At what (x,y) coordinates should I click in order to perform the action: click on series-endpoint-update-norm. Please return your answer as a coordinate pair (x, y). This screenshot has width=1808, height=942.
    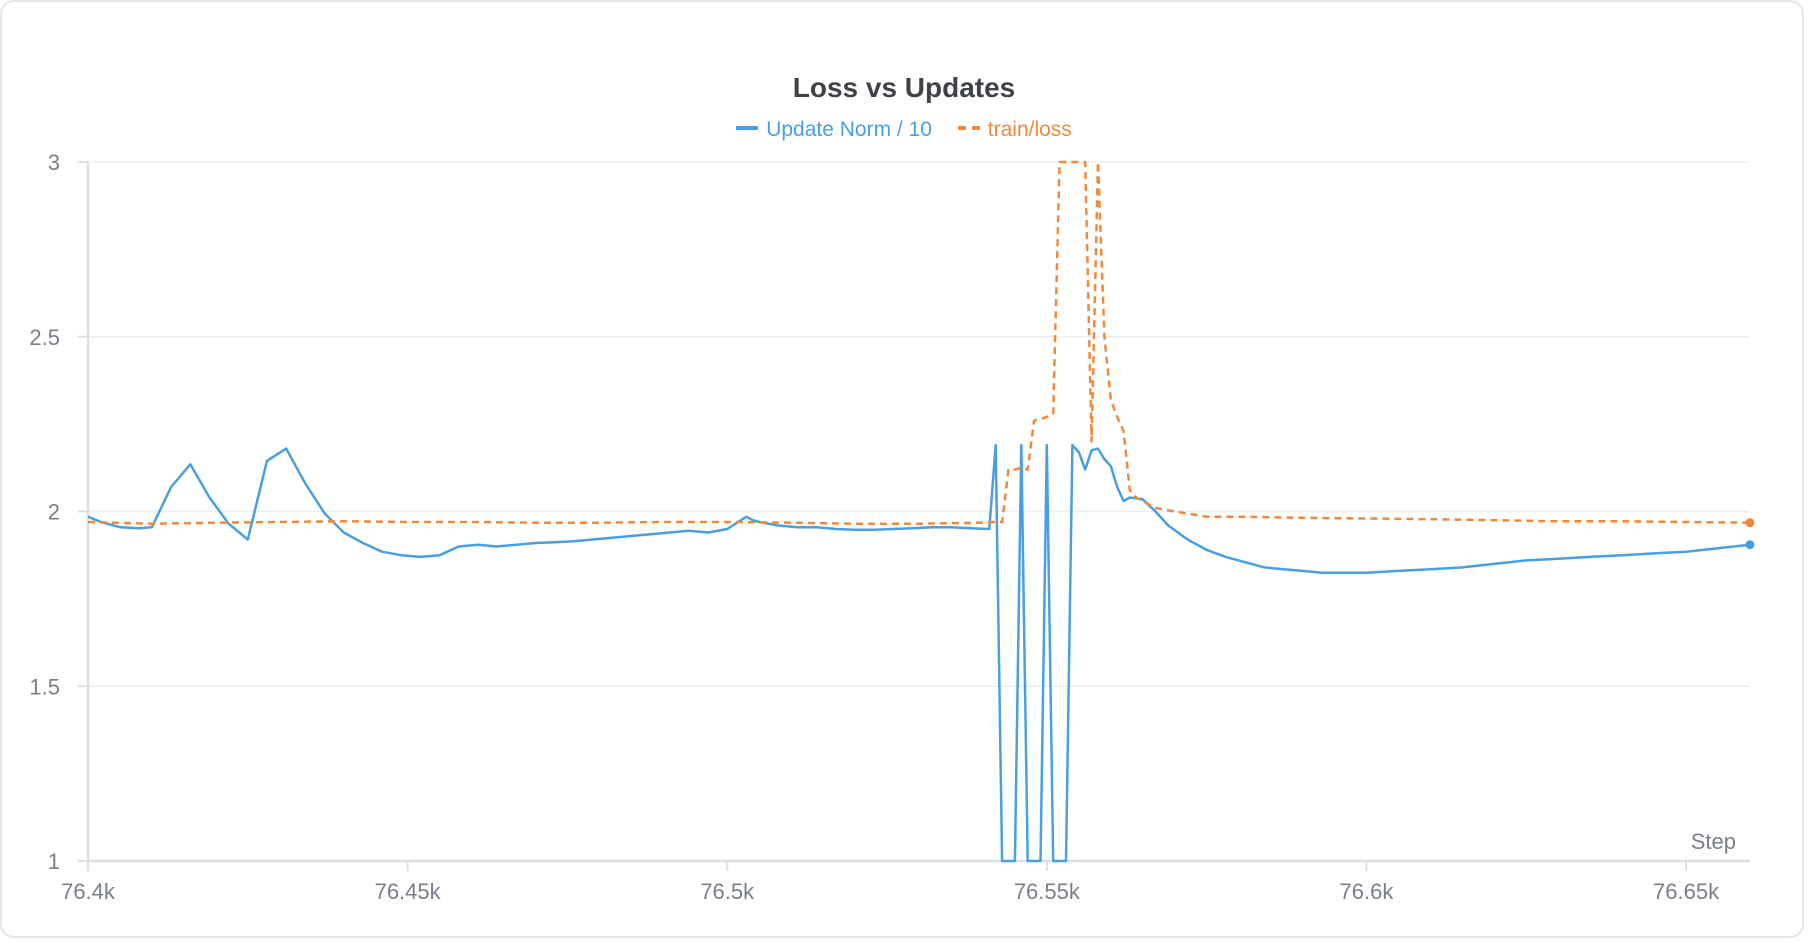
    Looking at the image, I should click on (1750, 545).